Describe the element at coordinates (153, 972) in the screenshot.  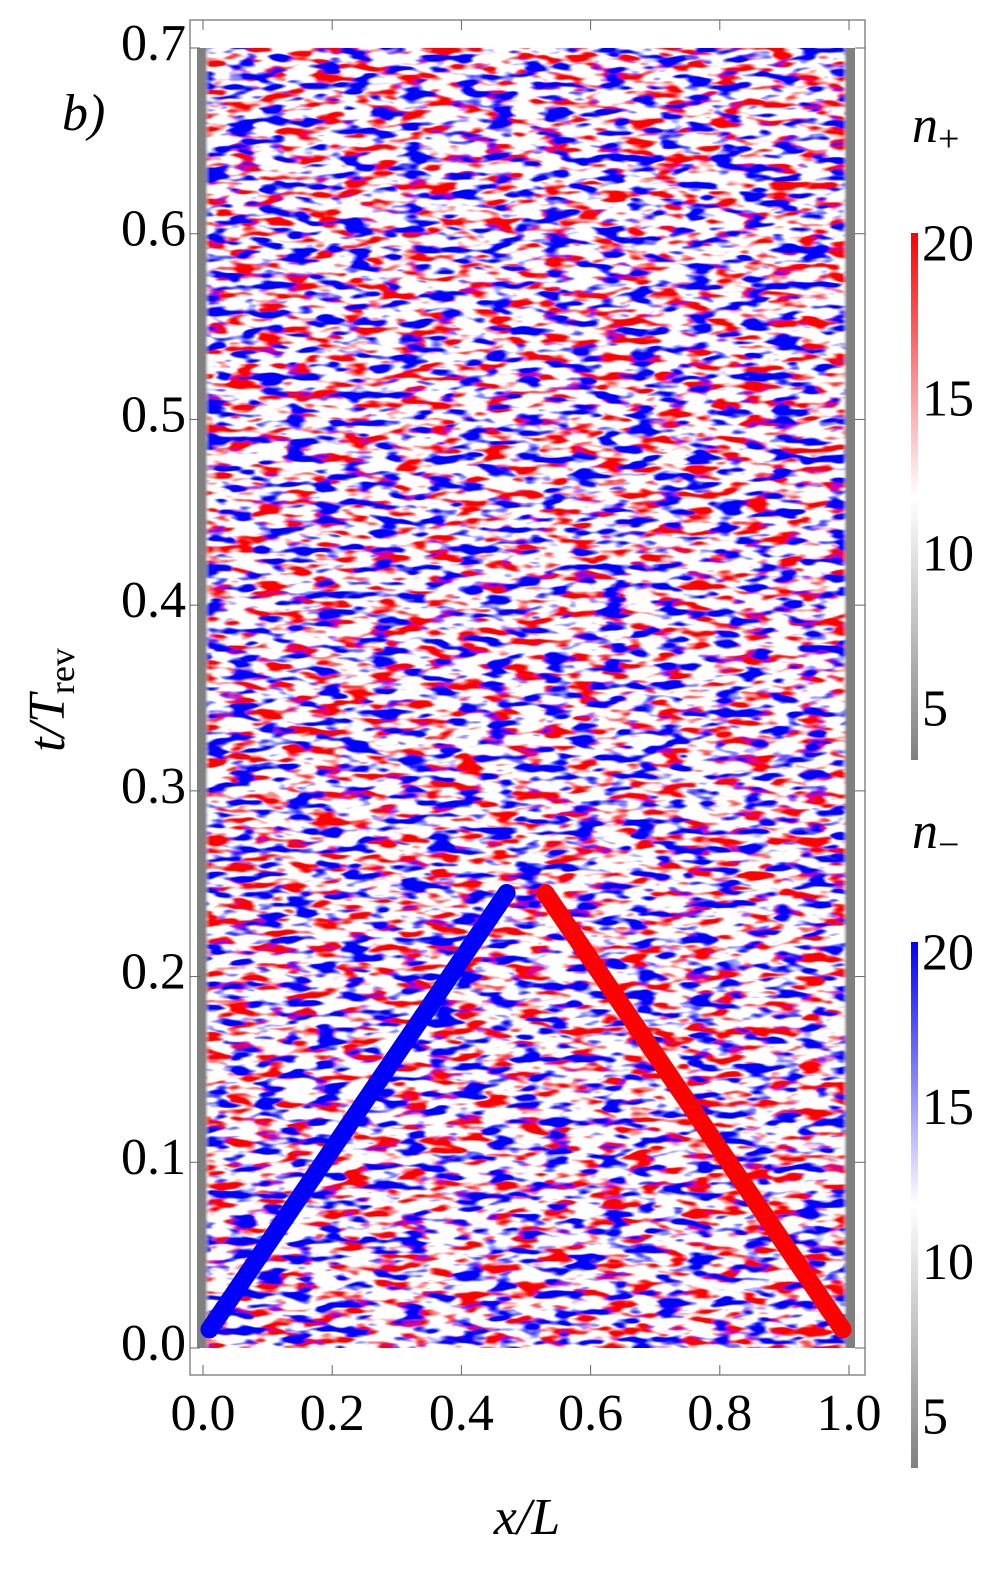
I see `y-tick-label: 0.2` at that location.